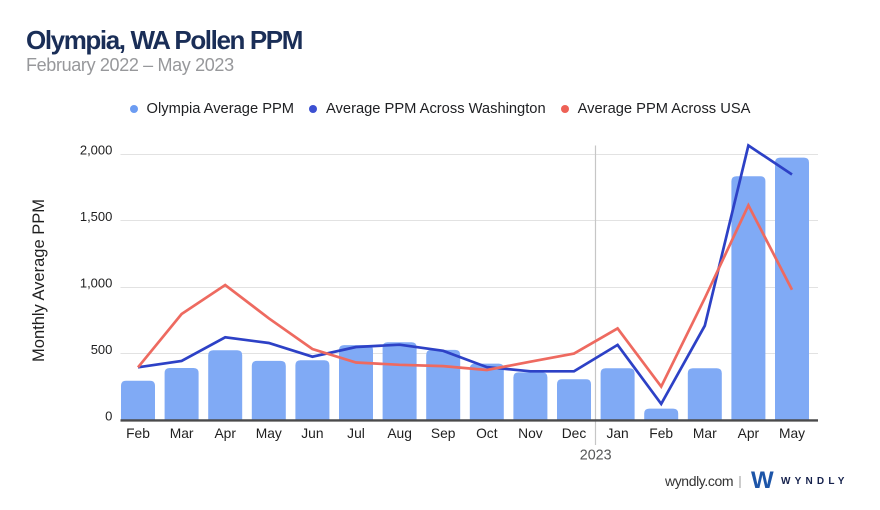 This screenshot has width=880, height=510. Describe the element at coordinates (530, 433) in the screenshot. I see `svg-text: Nov` at that location.